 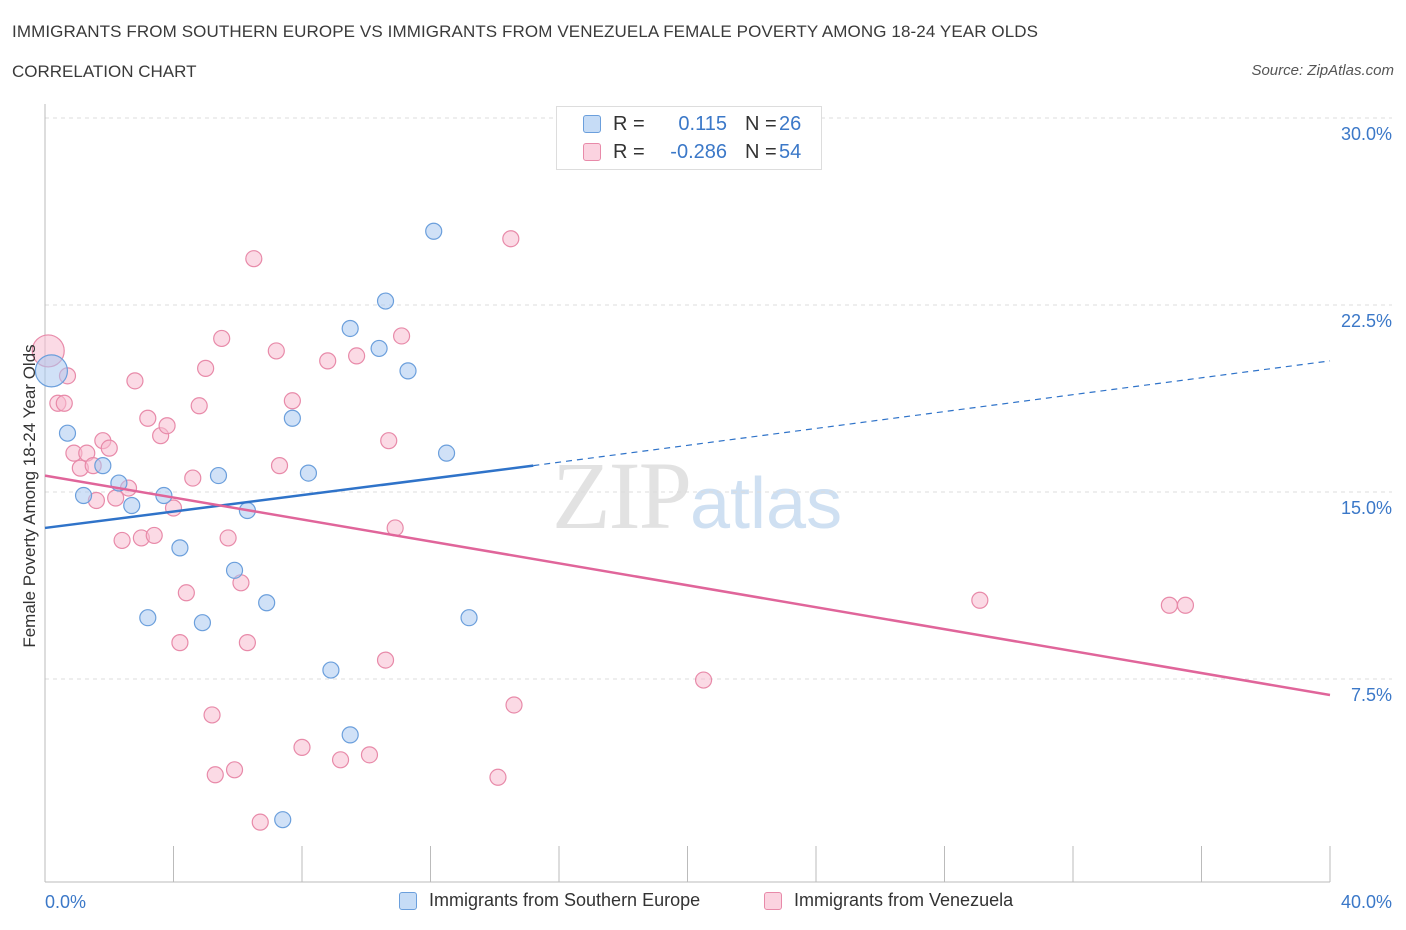 What do you see at coordinates (29, 496) in the screenshot?
I see `y-axis-label: Female Poverty Among 18-24 Year Olds` at bounding box center [29, 496].